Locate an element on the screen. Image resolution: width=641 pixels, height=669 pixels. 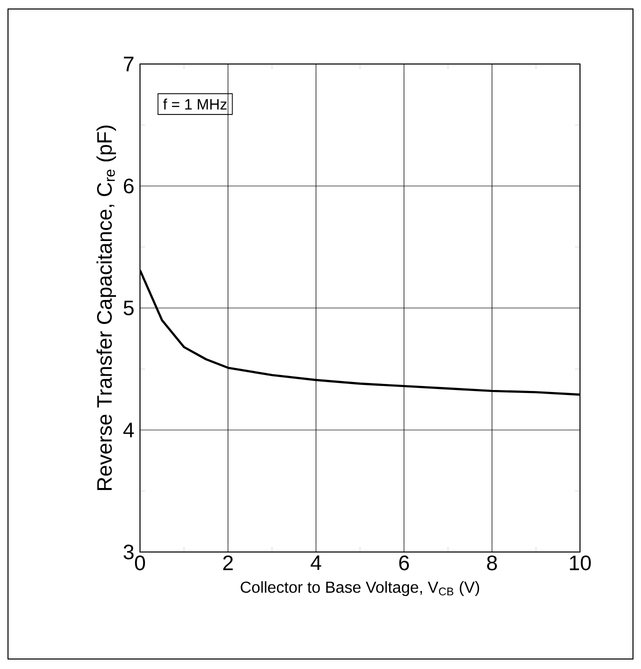
x-tick-label: 6 is located at coordinates (404, 563).